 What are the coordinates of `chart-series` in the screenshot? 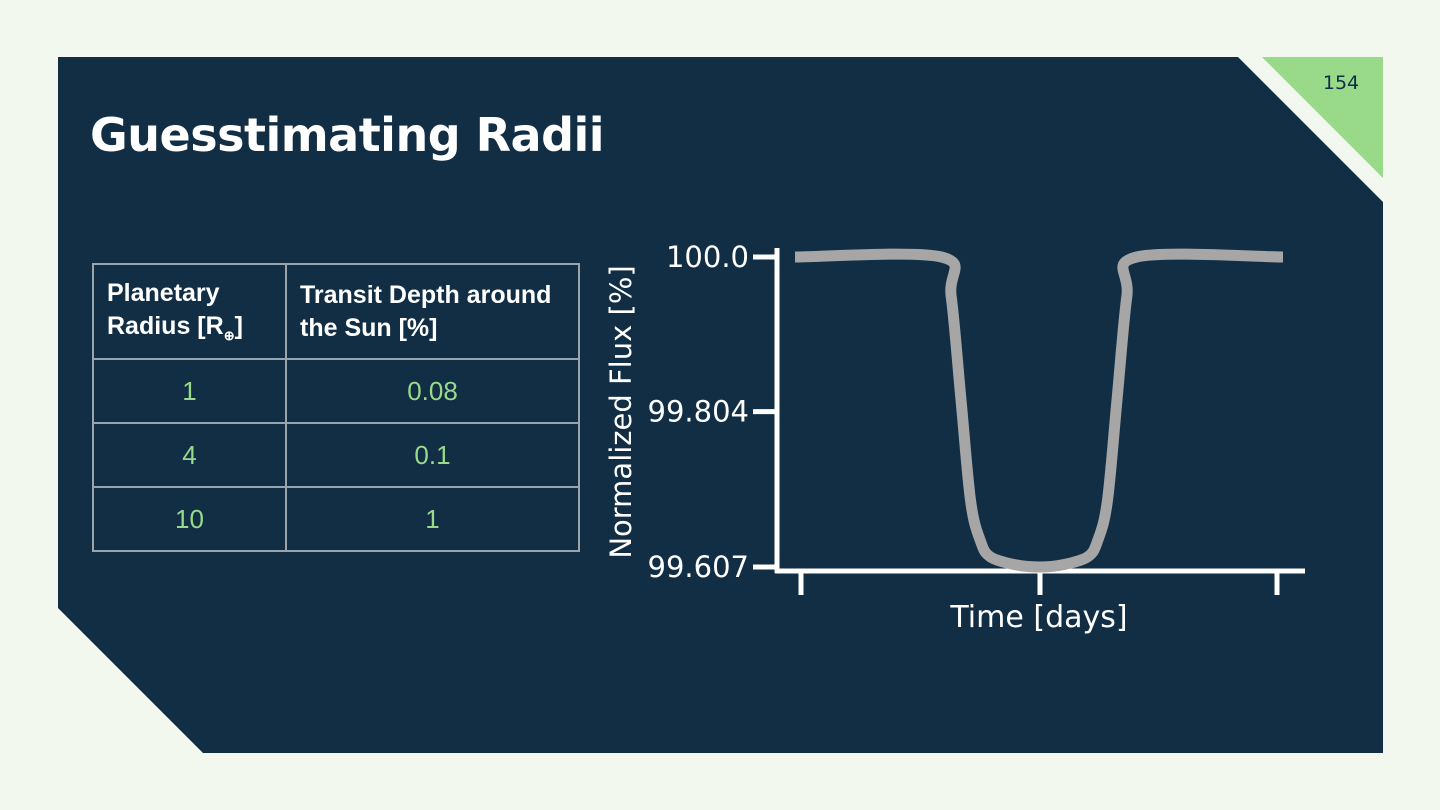 It's located at (1039, 410).